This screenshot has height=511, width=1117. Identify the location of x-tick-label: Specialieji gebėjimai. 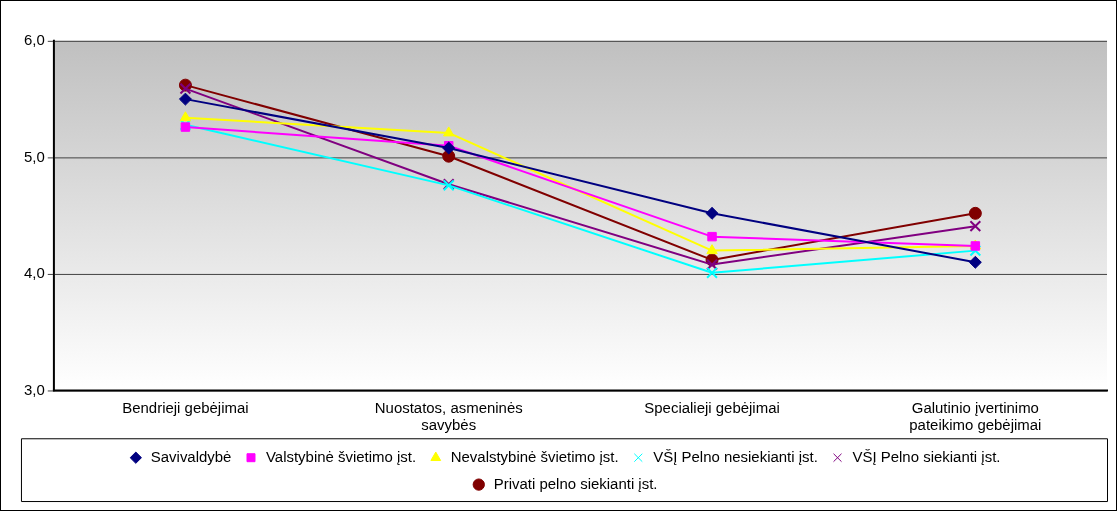
(712, 407).